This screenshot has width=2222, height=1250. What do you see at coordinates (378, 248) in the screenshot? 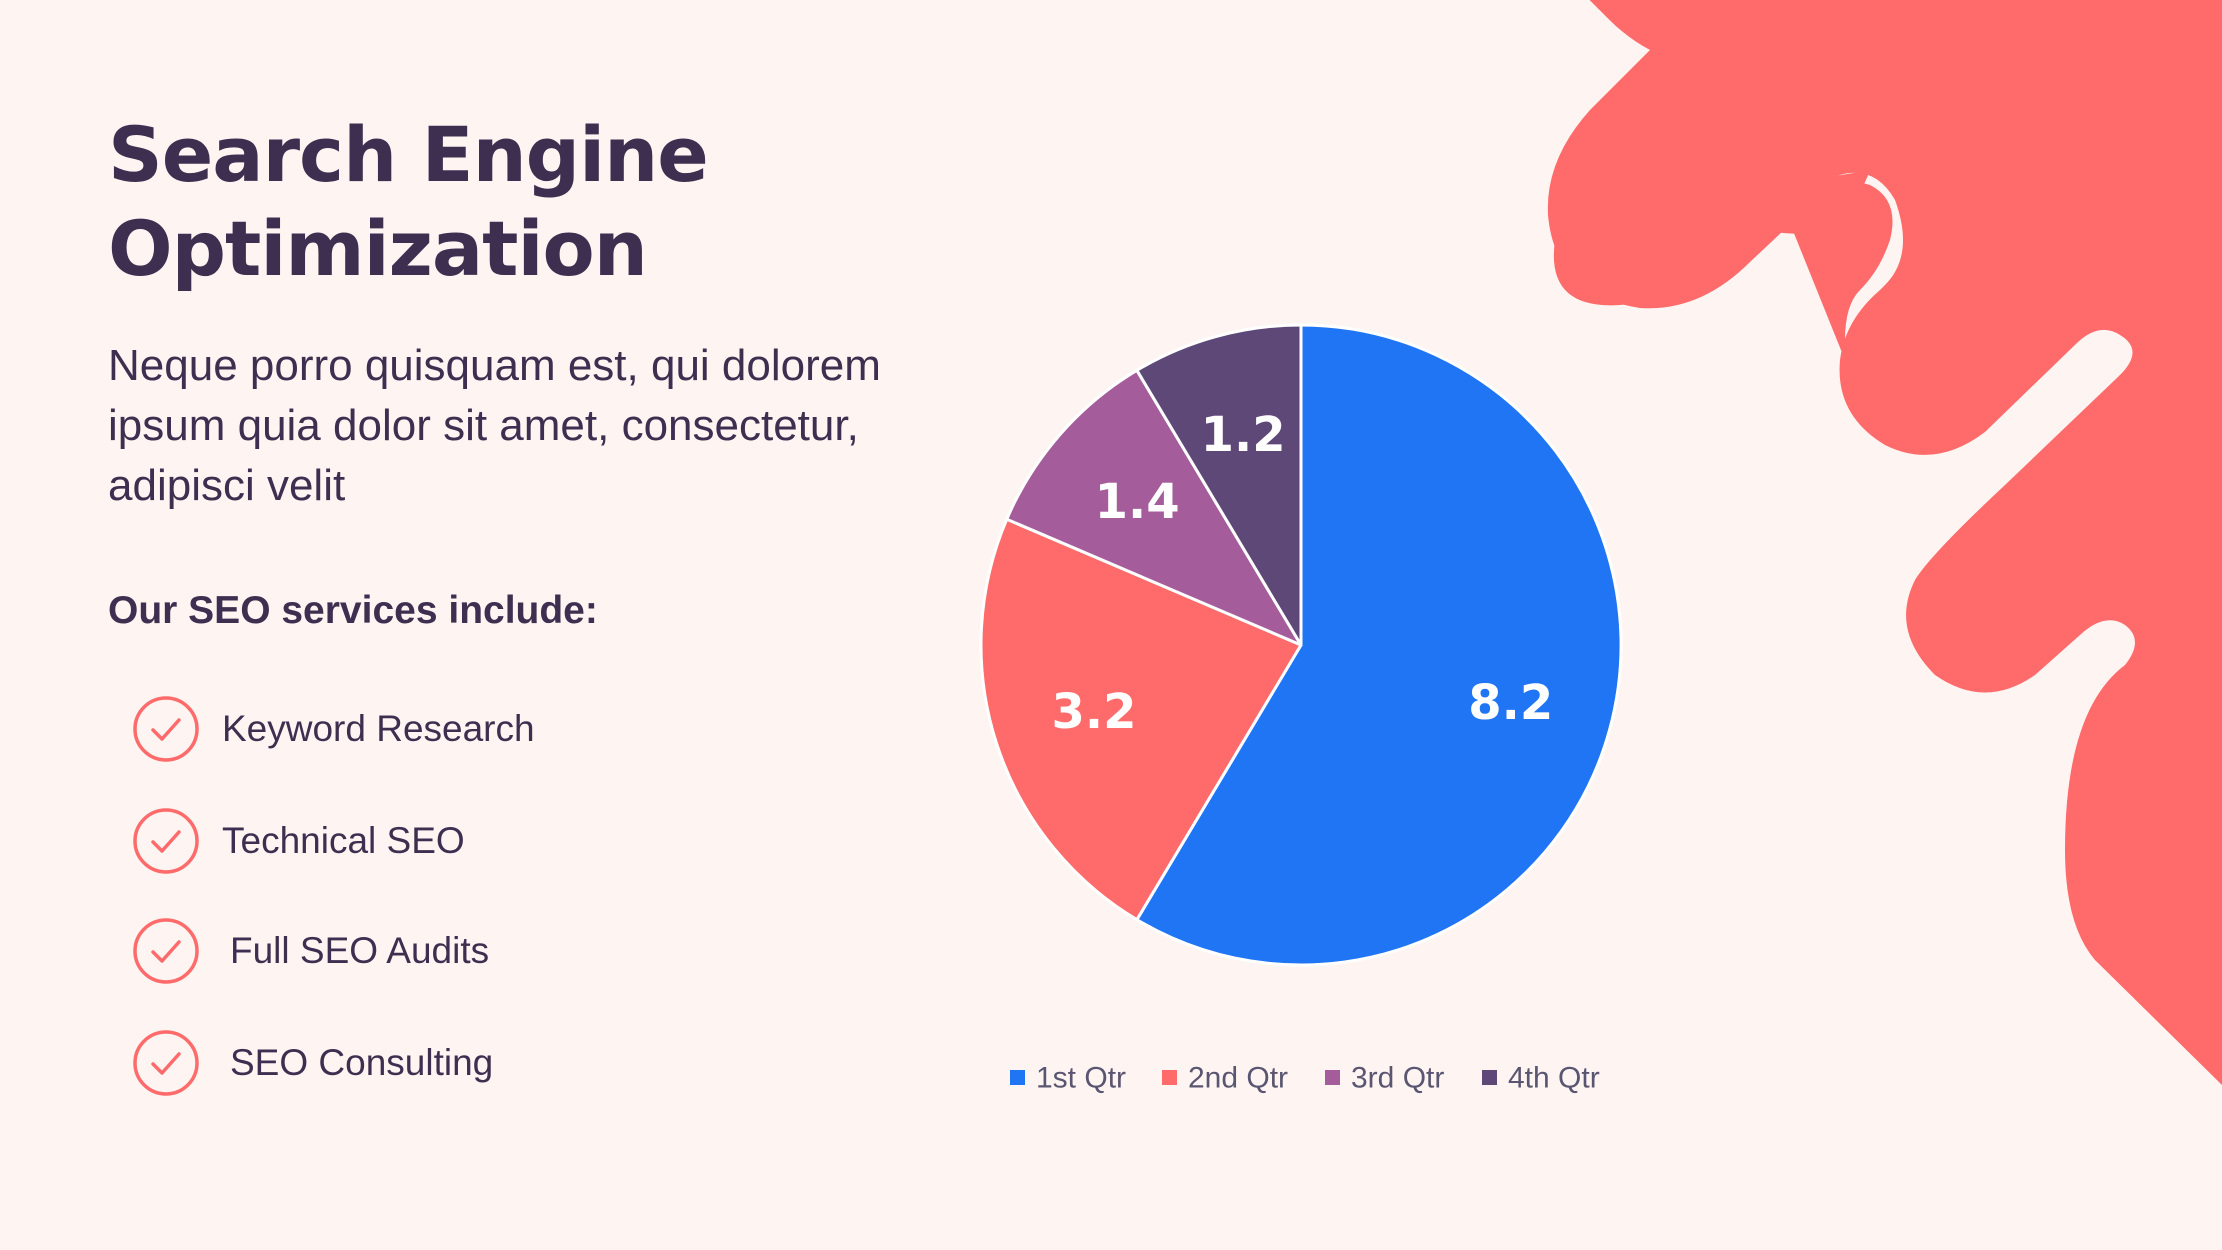
I see `title-line-2: Optimization` at bounding box center [378, 248].